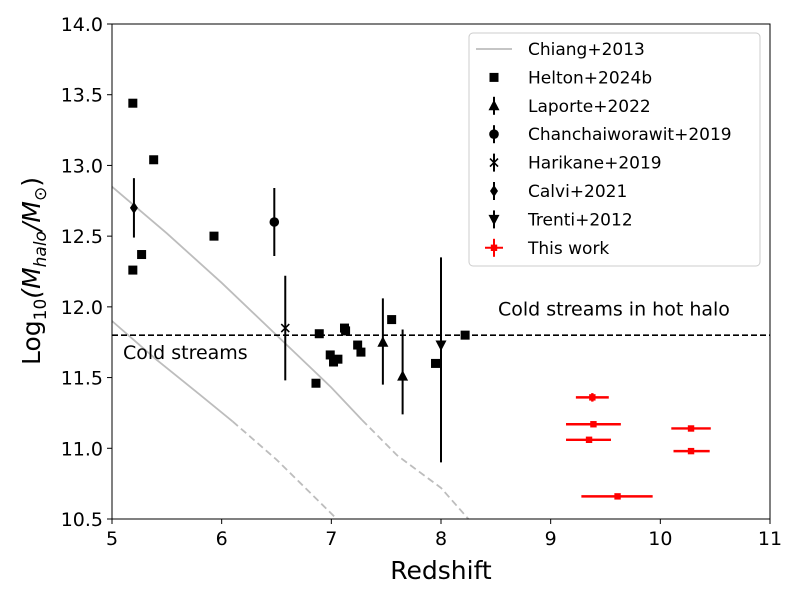 The width and height of the screenshot is (800, 600). Describe the element at coordinates (595, 164) in the screenshot. I see `legend-label-harikane-2019: Harikane+2019` at that location.